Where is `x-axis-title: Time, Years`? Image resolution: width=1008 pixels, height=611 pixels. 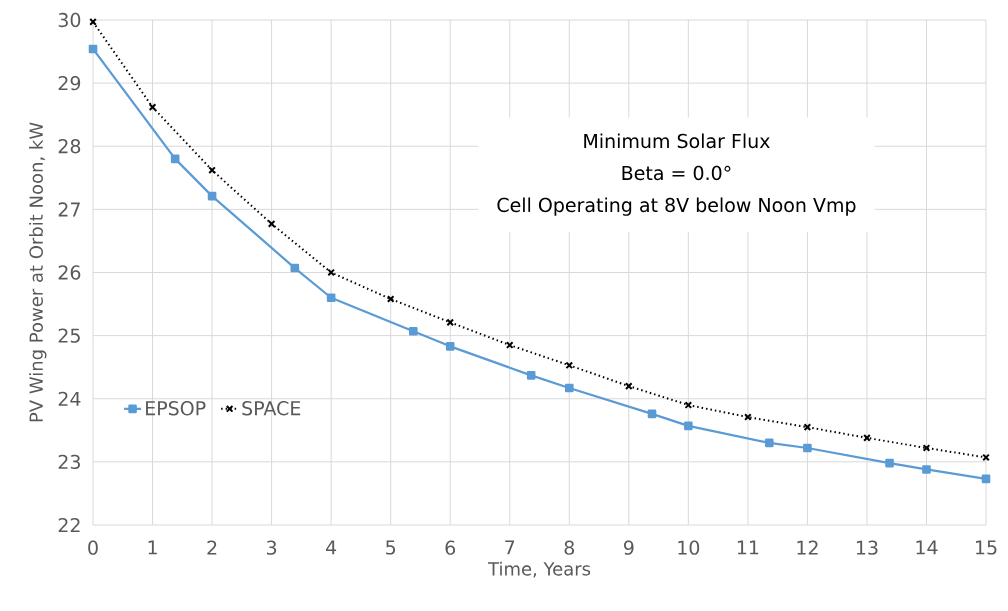
x-axis-title: Time, Years is located at coordinates (539, 569).